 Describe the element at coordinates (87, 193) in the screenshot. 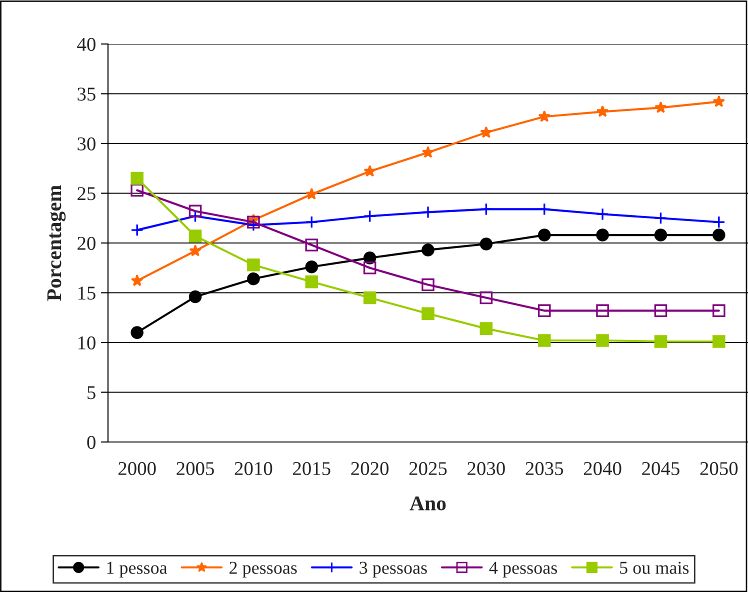

I see `y-tick-label: 25` at that location.